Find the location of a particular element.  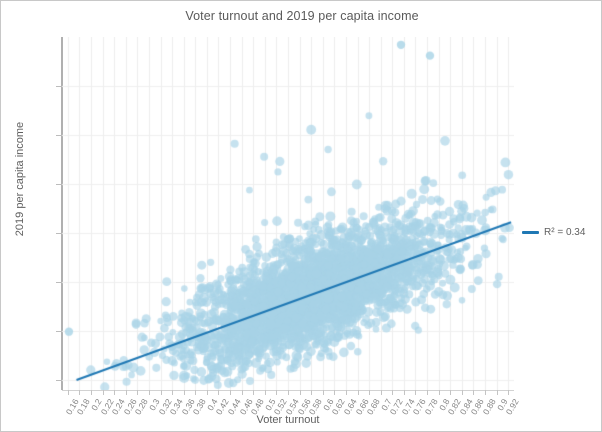

y-axis-title: 2019 per capita income is located at coordinates (20, 179).